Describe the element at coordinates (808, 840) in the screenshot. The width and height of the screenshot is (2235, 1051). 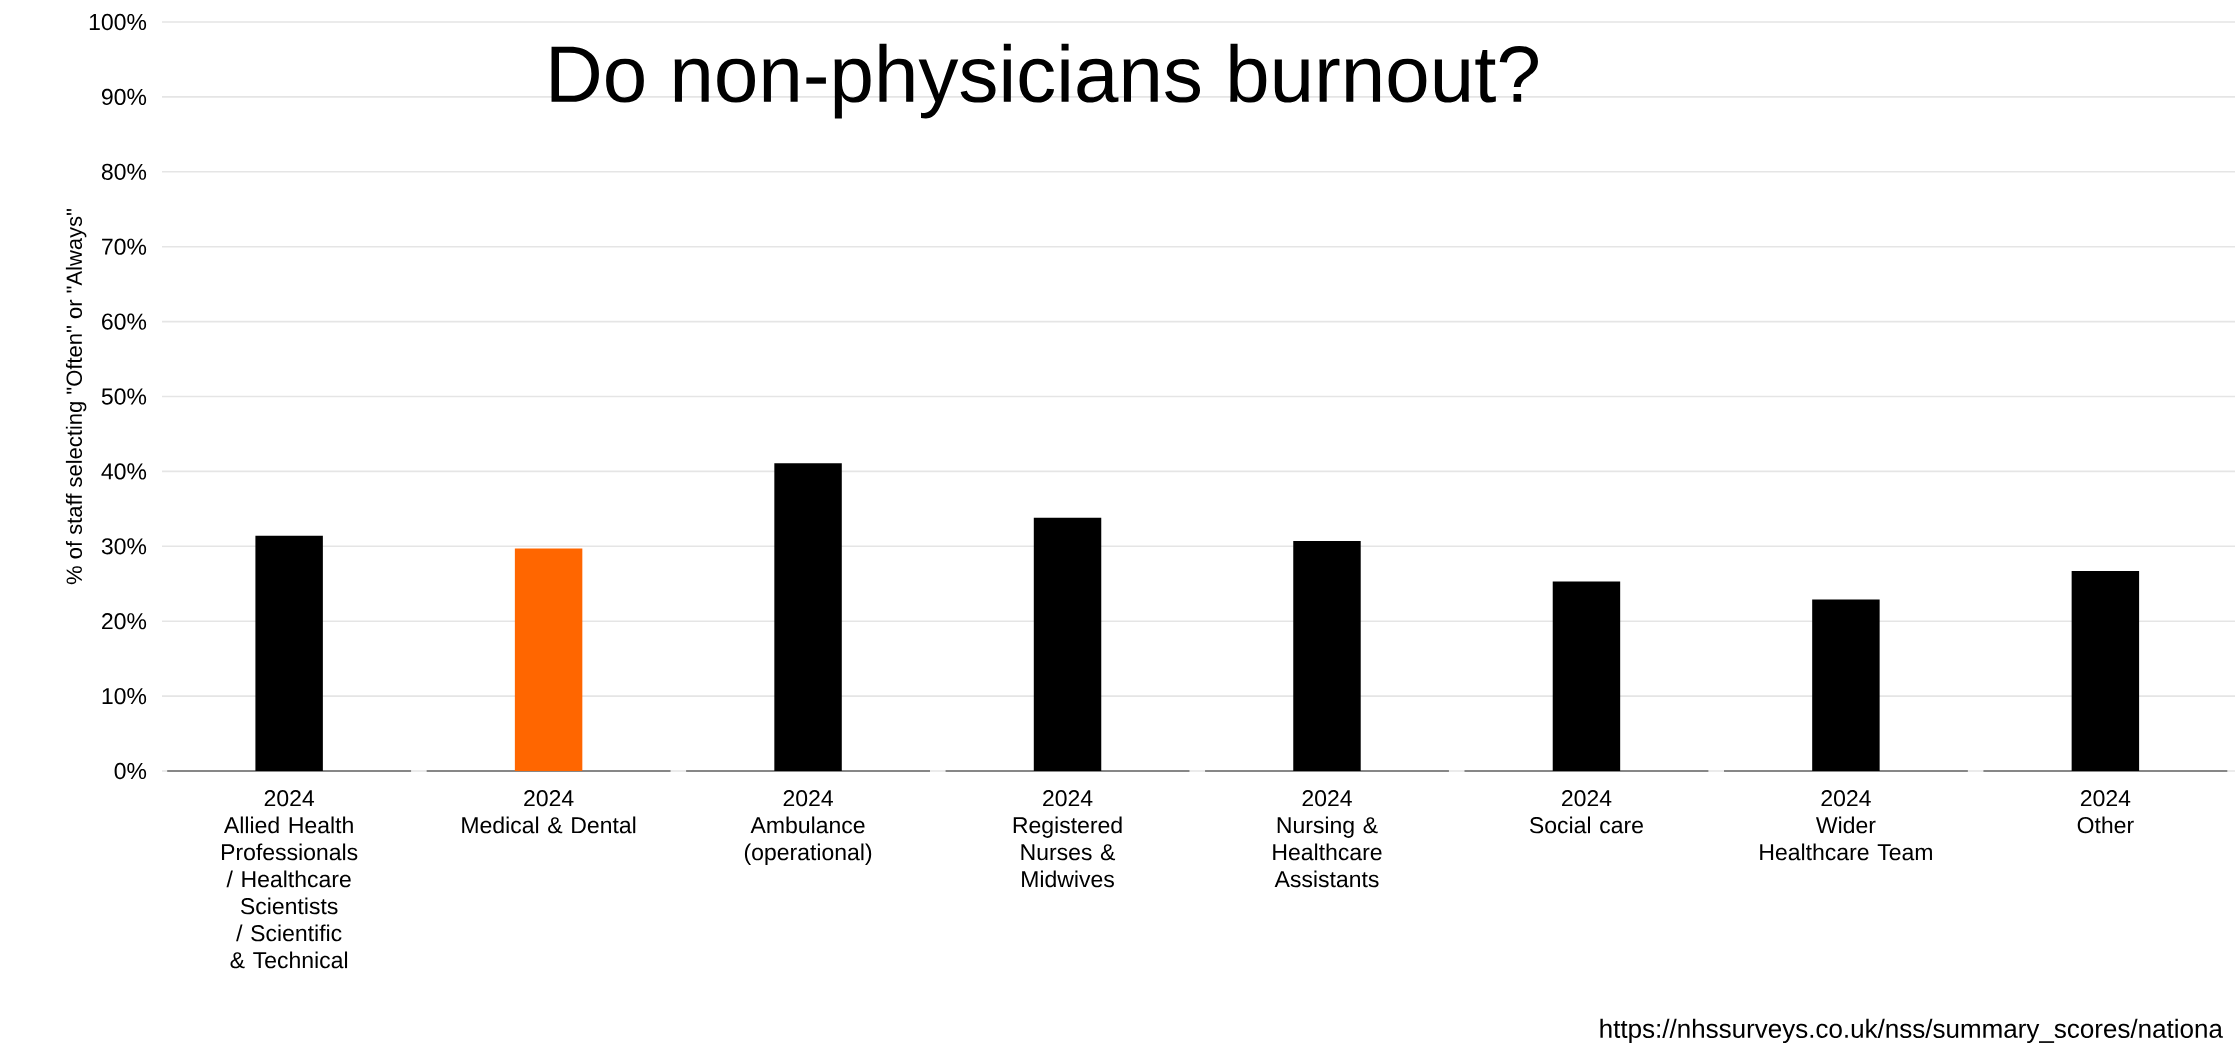
I see `x-tick-label: Ambulance (operational)` at that location.